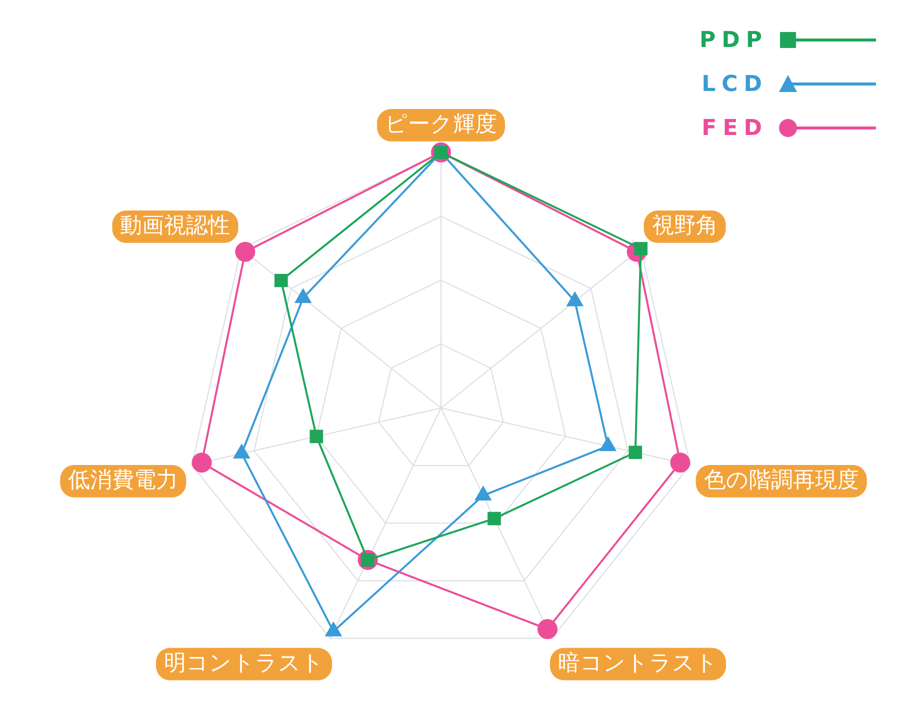  What do you see at coordinates (781, 480) in the screenshot?
I see `spoke-label: 色の階調再現度` at bounding box center [781, 480].